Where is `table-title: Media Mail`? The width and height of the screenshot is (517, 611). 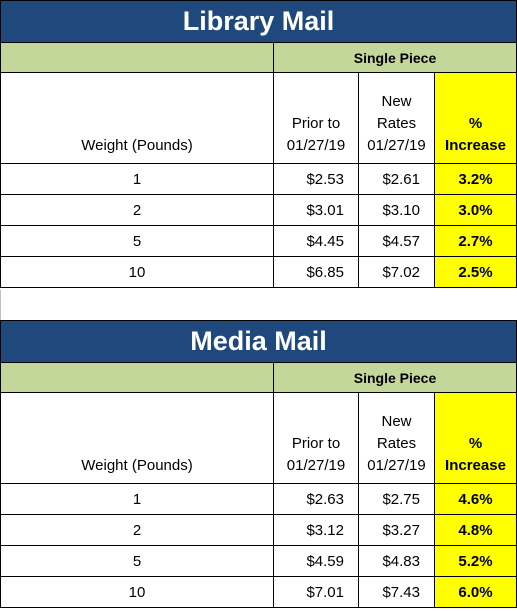
table-title: Media Mail is located at coordinates (258, 341).